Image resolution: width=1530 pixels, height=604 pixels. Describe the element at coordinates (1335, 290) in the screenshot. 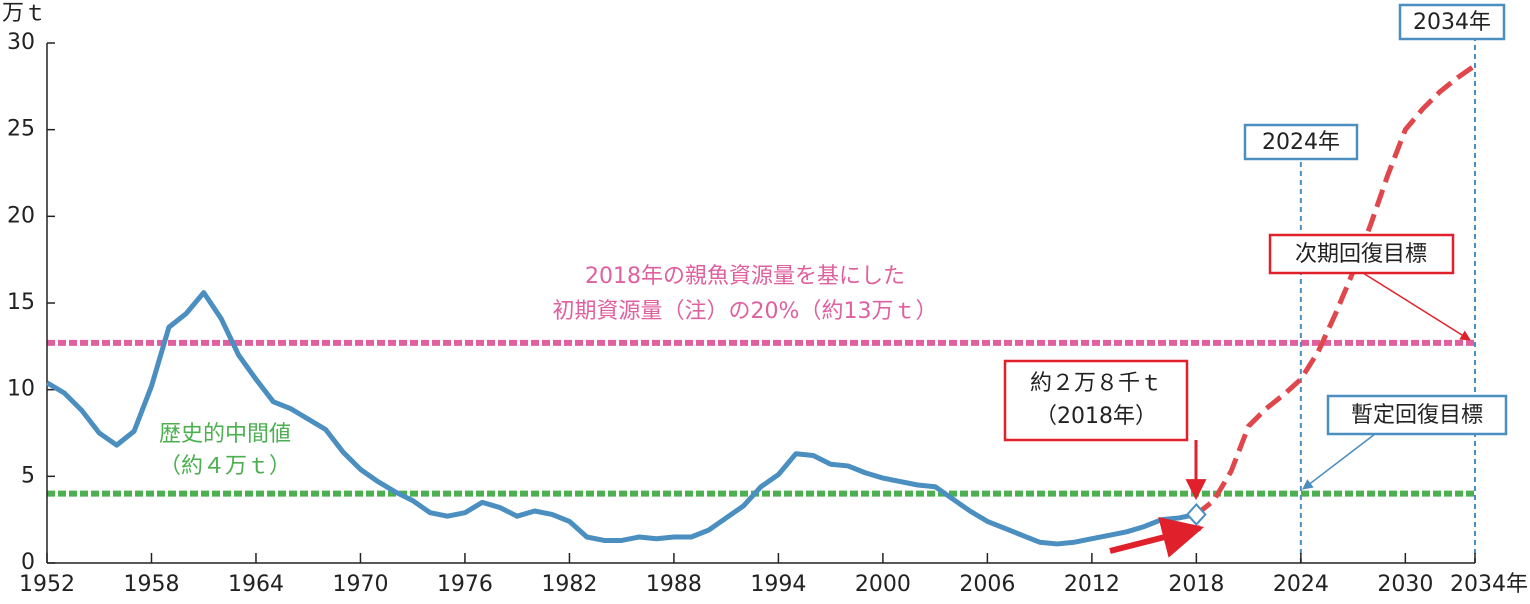

I see `line-series` at that location.